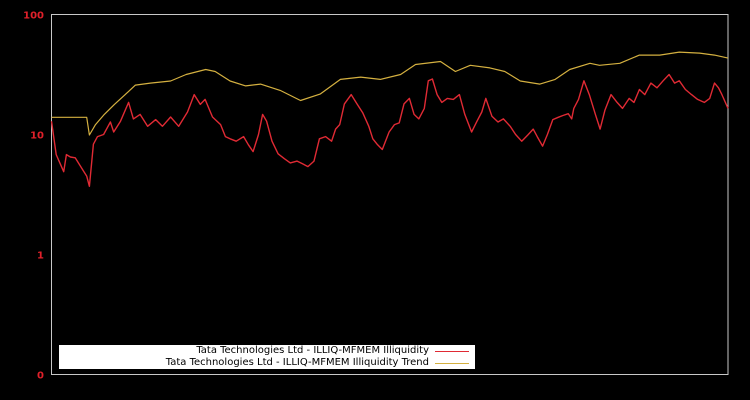 Image resolution: width=750 pixels, height=400 pixels. I want to click on legend-swatch-trend, so click(452, 363).